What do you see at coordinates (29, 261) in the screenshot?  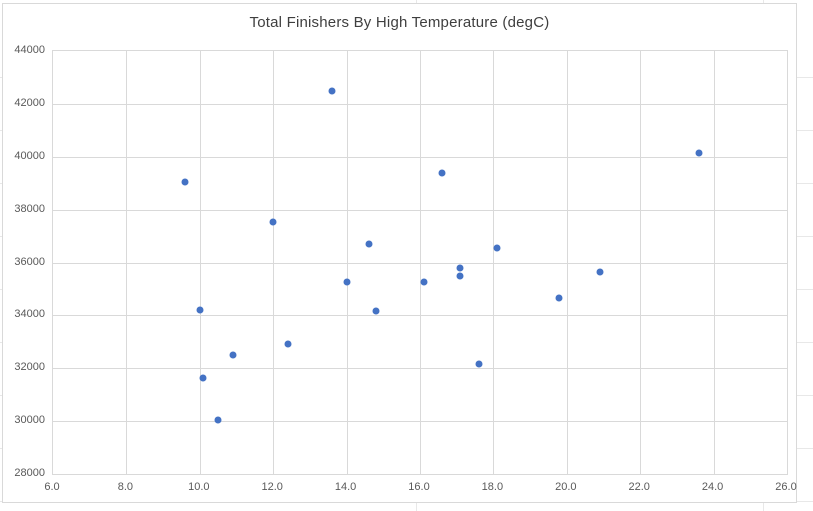 I see `y-axis-tick-label: 36000` at bounding box center [29, 261].